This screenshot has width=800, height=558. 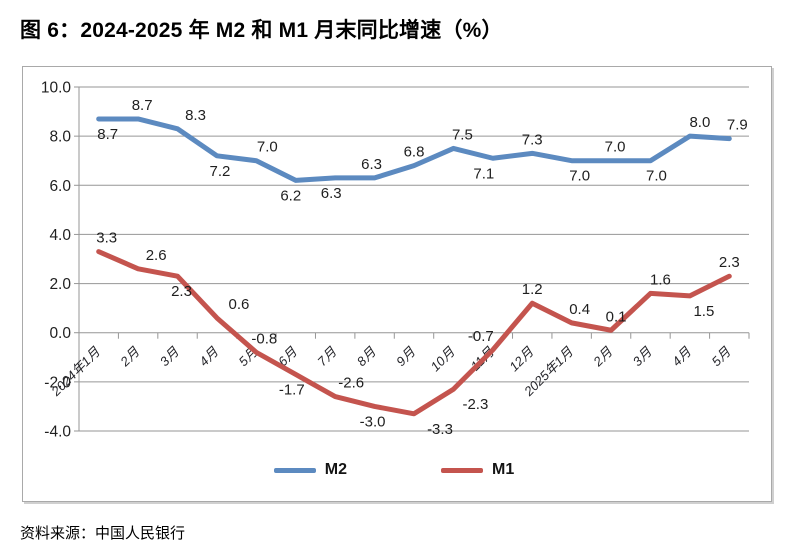 I want to click on m1-data-label: 1.5, so click(x=703, y=311).